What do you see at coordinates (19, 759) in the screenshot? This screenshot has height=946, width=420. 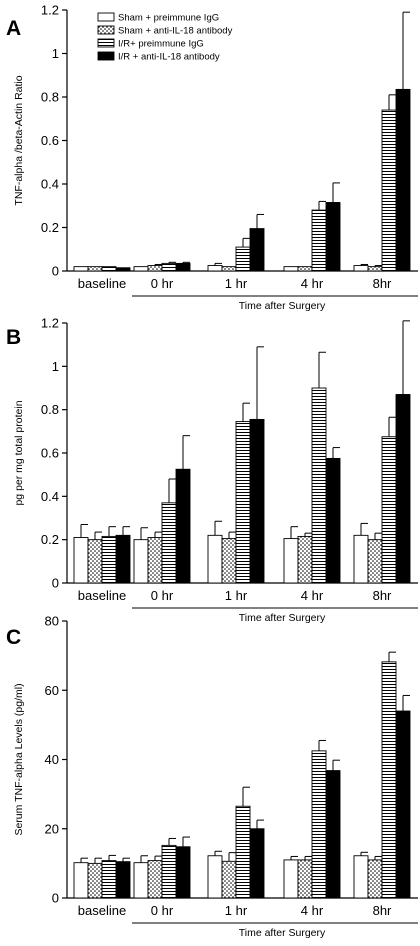 I see `y-axis-label: Serum TNF-alpha Levels (pg/ml)` at bounding box center [19, 759].